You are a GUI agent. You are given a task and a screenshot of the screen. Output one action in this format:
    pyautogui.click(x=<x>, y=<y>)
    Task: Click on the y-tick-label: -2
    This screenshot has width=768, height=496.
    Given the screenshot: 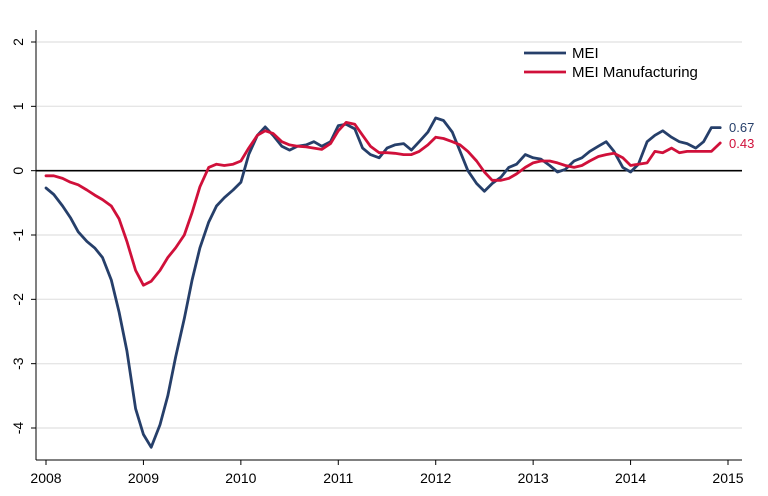 What is the action you would take?
    pyautogui.click(x=18, y=299)
    